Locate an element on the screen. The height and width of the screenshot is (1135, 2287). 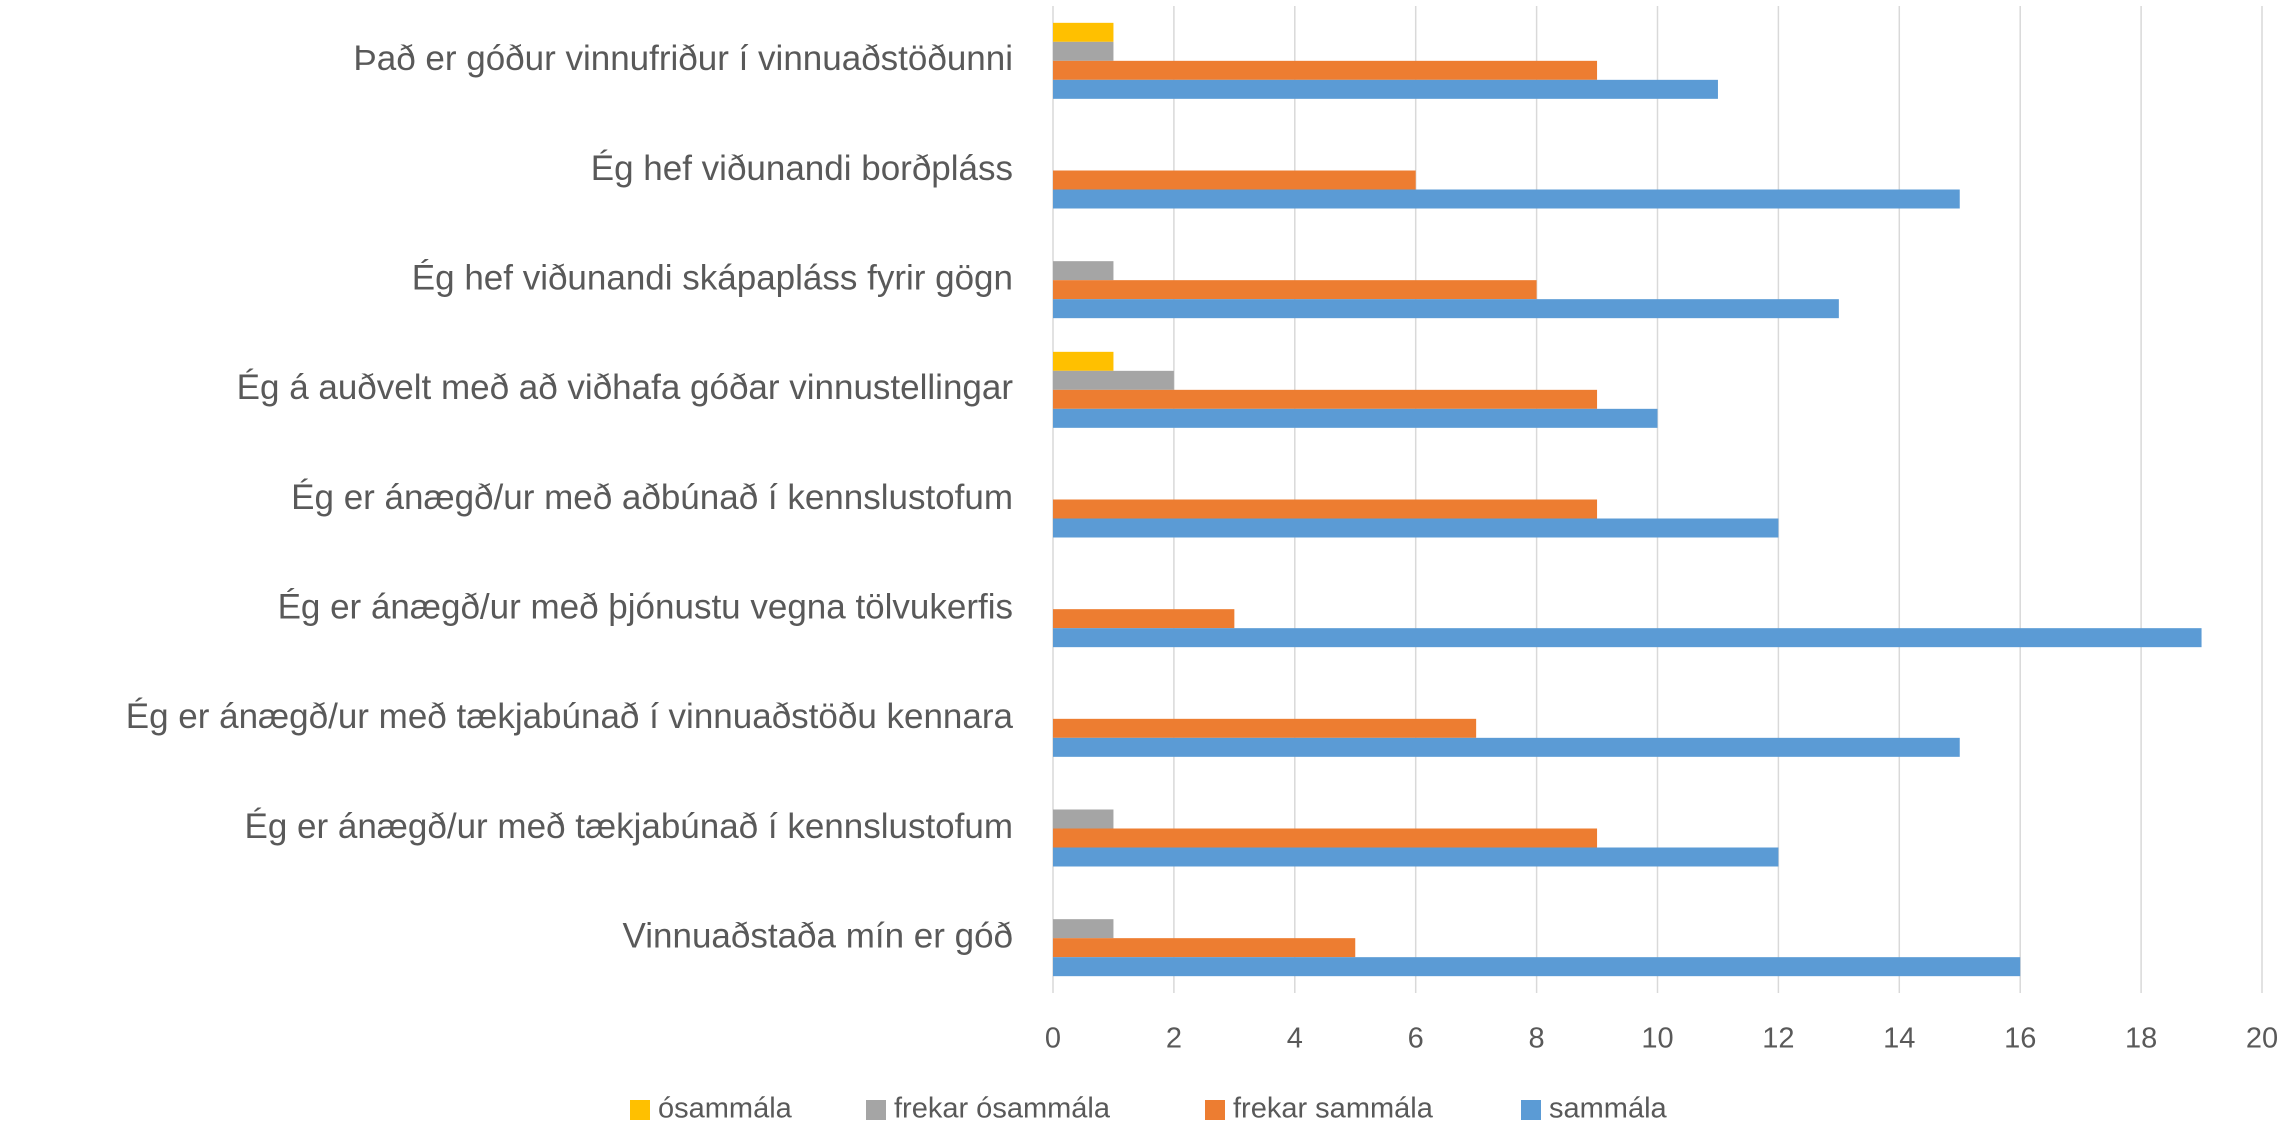
x-tick-label: 12 is located at coordinates (1778, 1039).